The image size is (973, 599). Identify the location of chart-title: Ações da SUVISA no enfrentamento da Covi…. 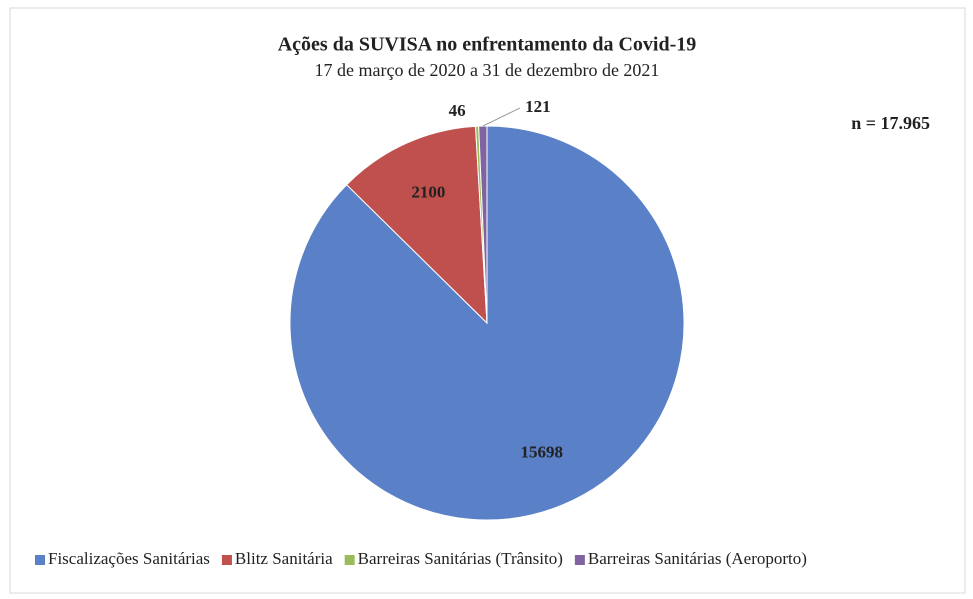
(487, 45).